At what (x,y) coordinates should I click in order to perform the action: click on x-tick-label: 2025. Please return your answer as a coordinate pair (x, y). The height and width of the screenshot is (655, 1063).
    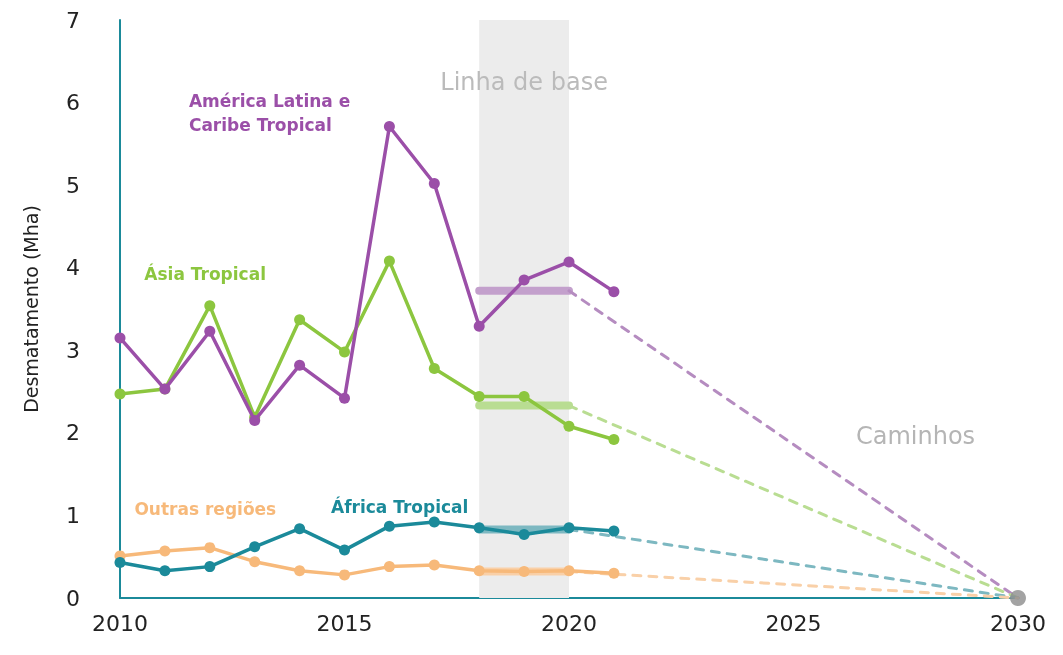
    Looking at the image, I should click on (793, 623).